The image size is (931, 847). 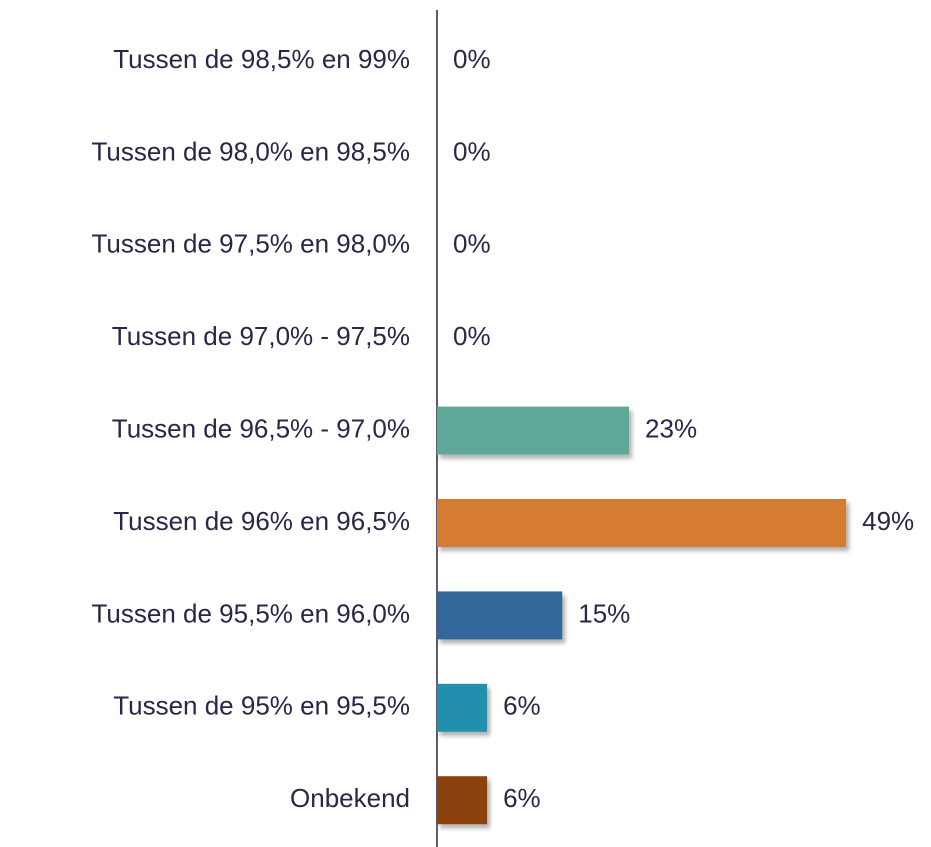 I want to click on category-label: Tussen de 96,5% - 97,0%, so click(x=261, y=428).